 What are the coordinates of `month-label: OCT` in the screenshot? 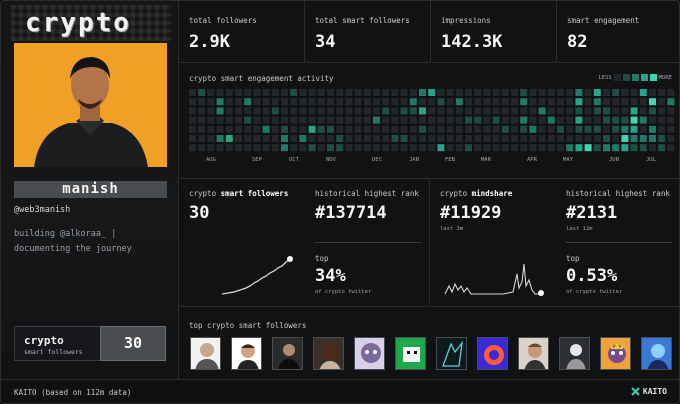 It's located at (294, 160).